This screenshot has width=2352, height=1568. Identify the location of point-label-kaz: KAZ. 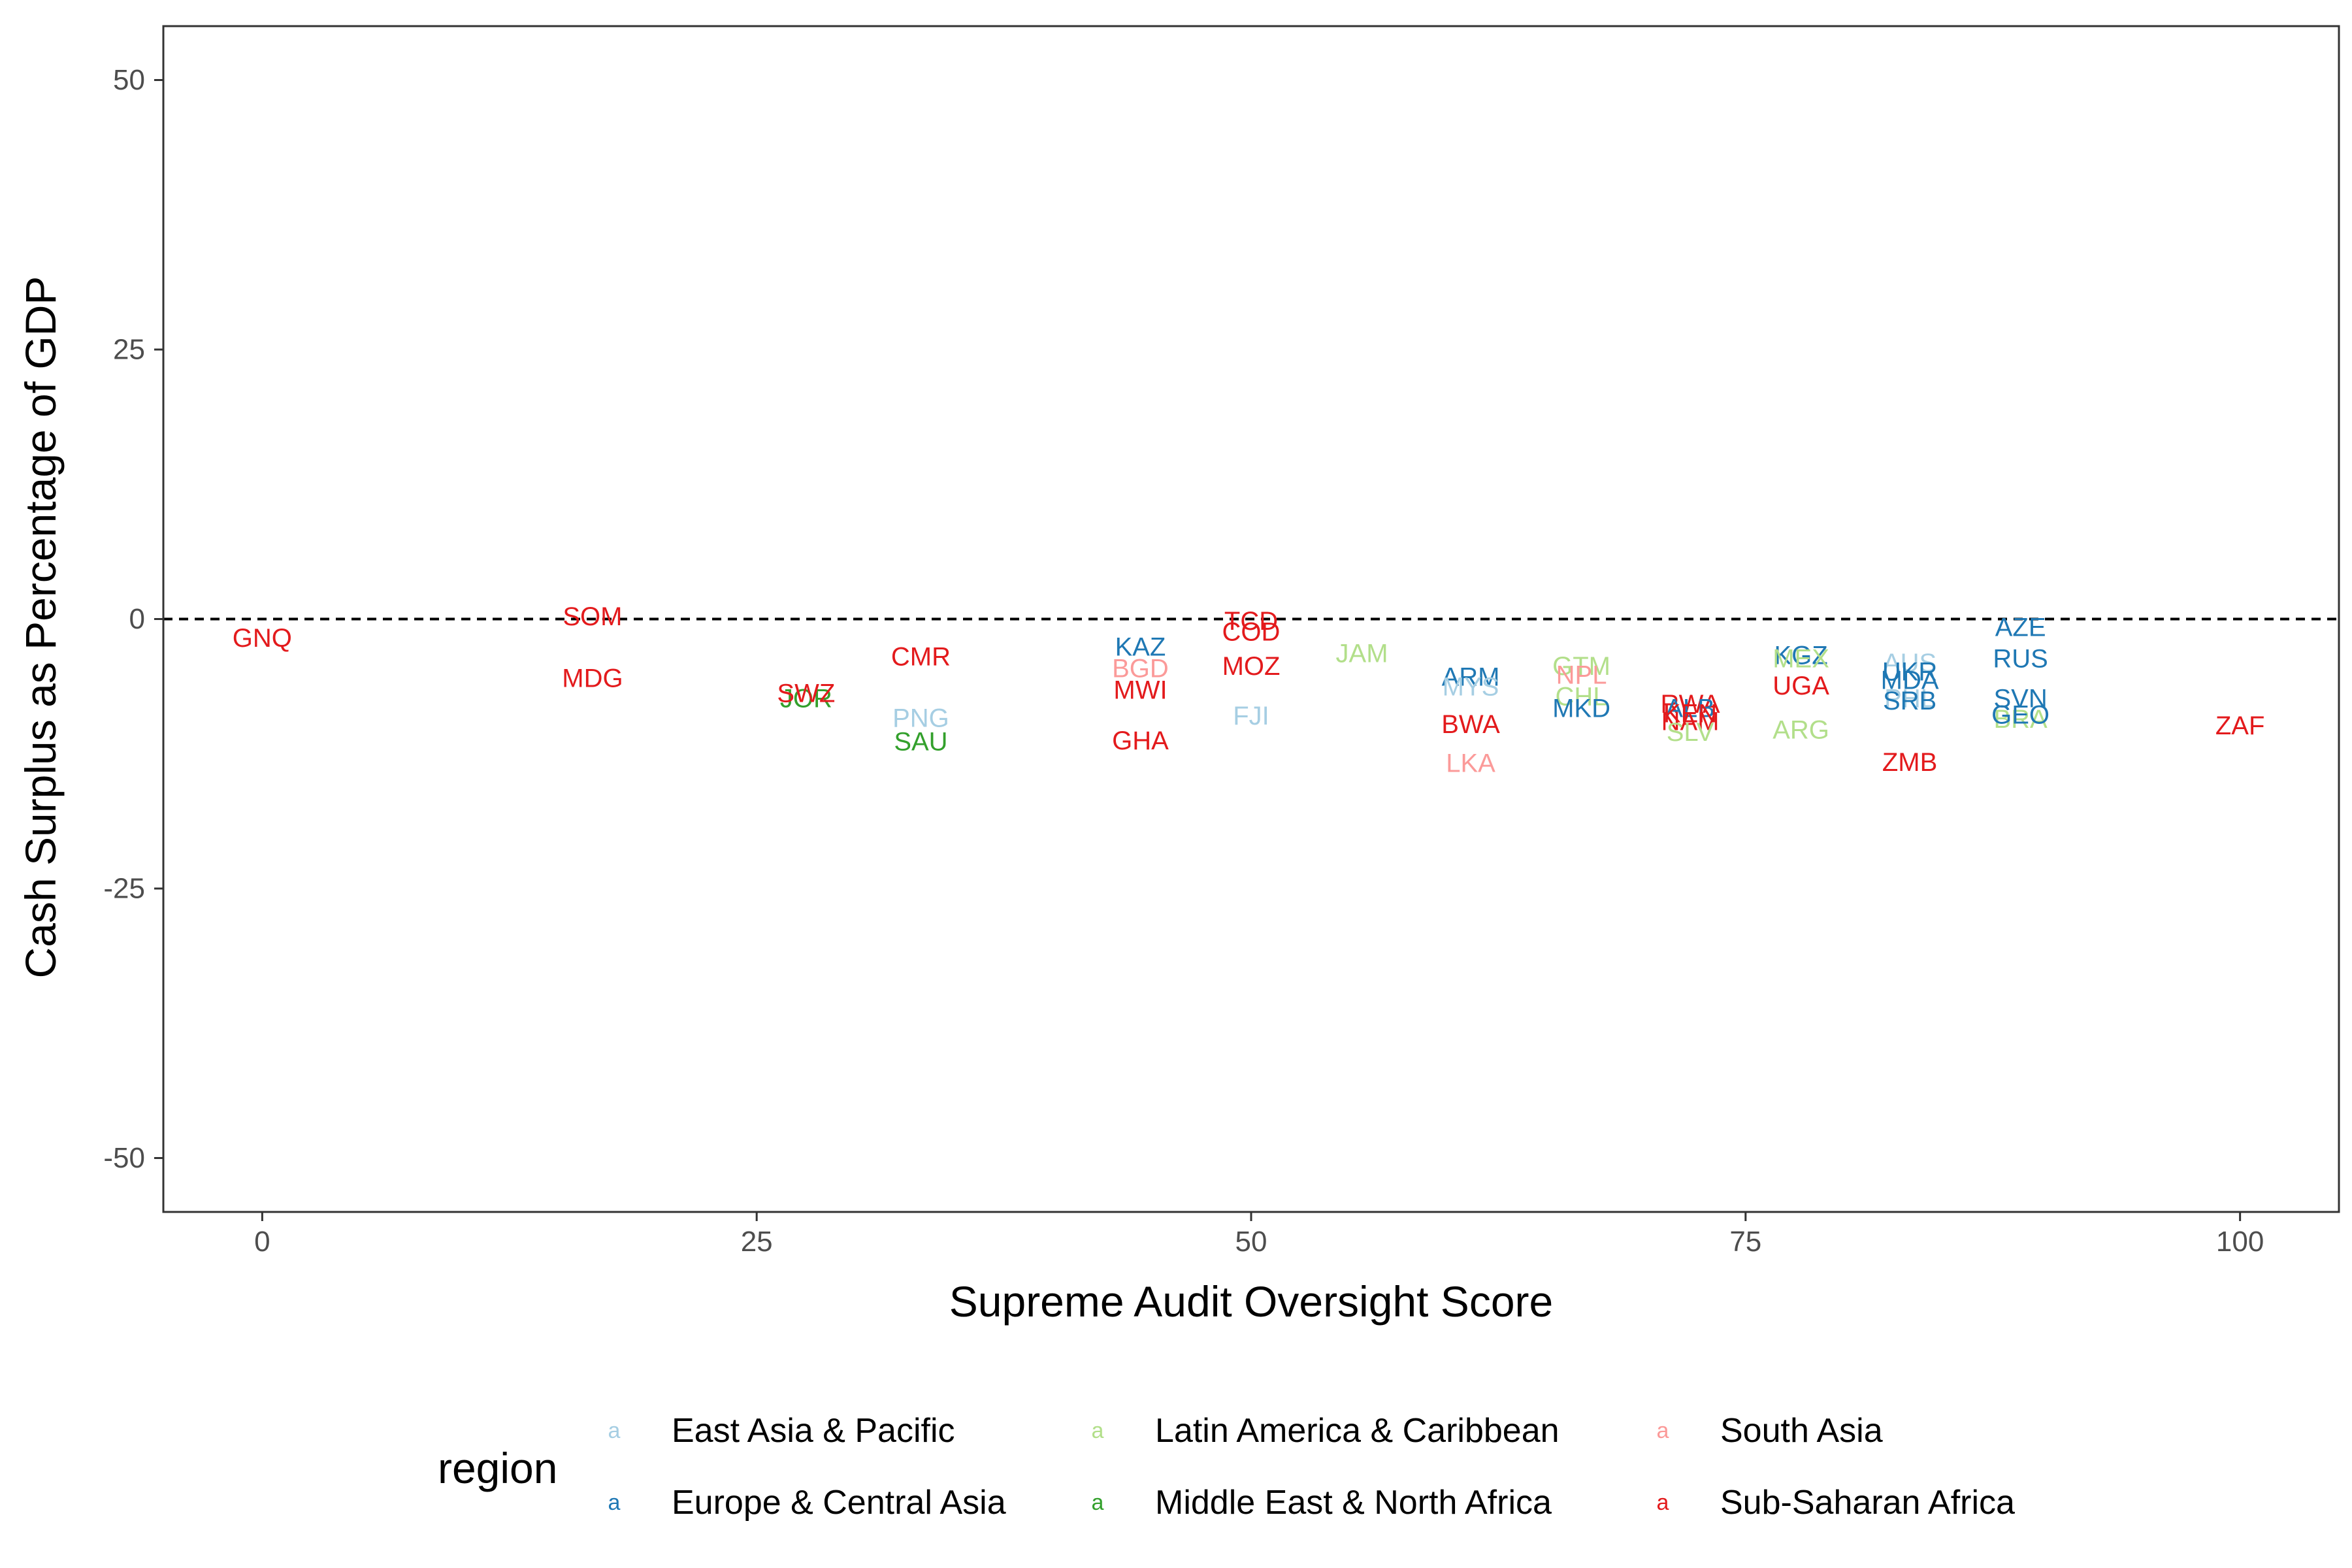
(1140, 646).